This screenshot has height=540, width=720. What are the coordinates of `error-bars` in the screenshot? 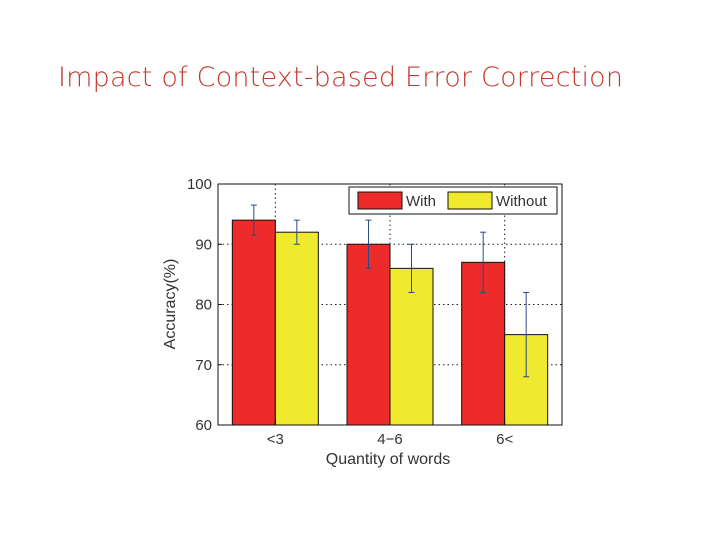 It's located at (390, 291).